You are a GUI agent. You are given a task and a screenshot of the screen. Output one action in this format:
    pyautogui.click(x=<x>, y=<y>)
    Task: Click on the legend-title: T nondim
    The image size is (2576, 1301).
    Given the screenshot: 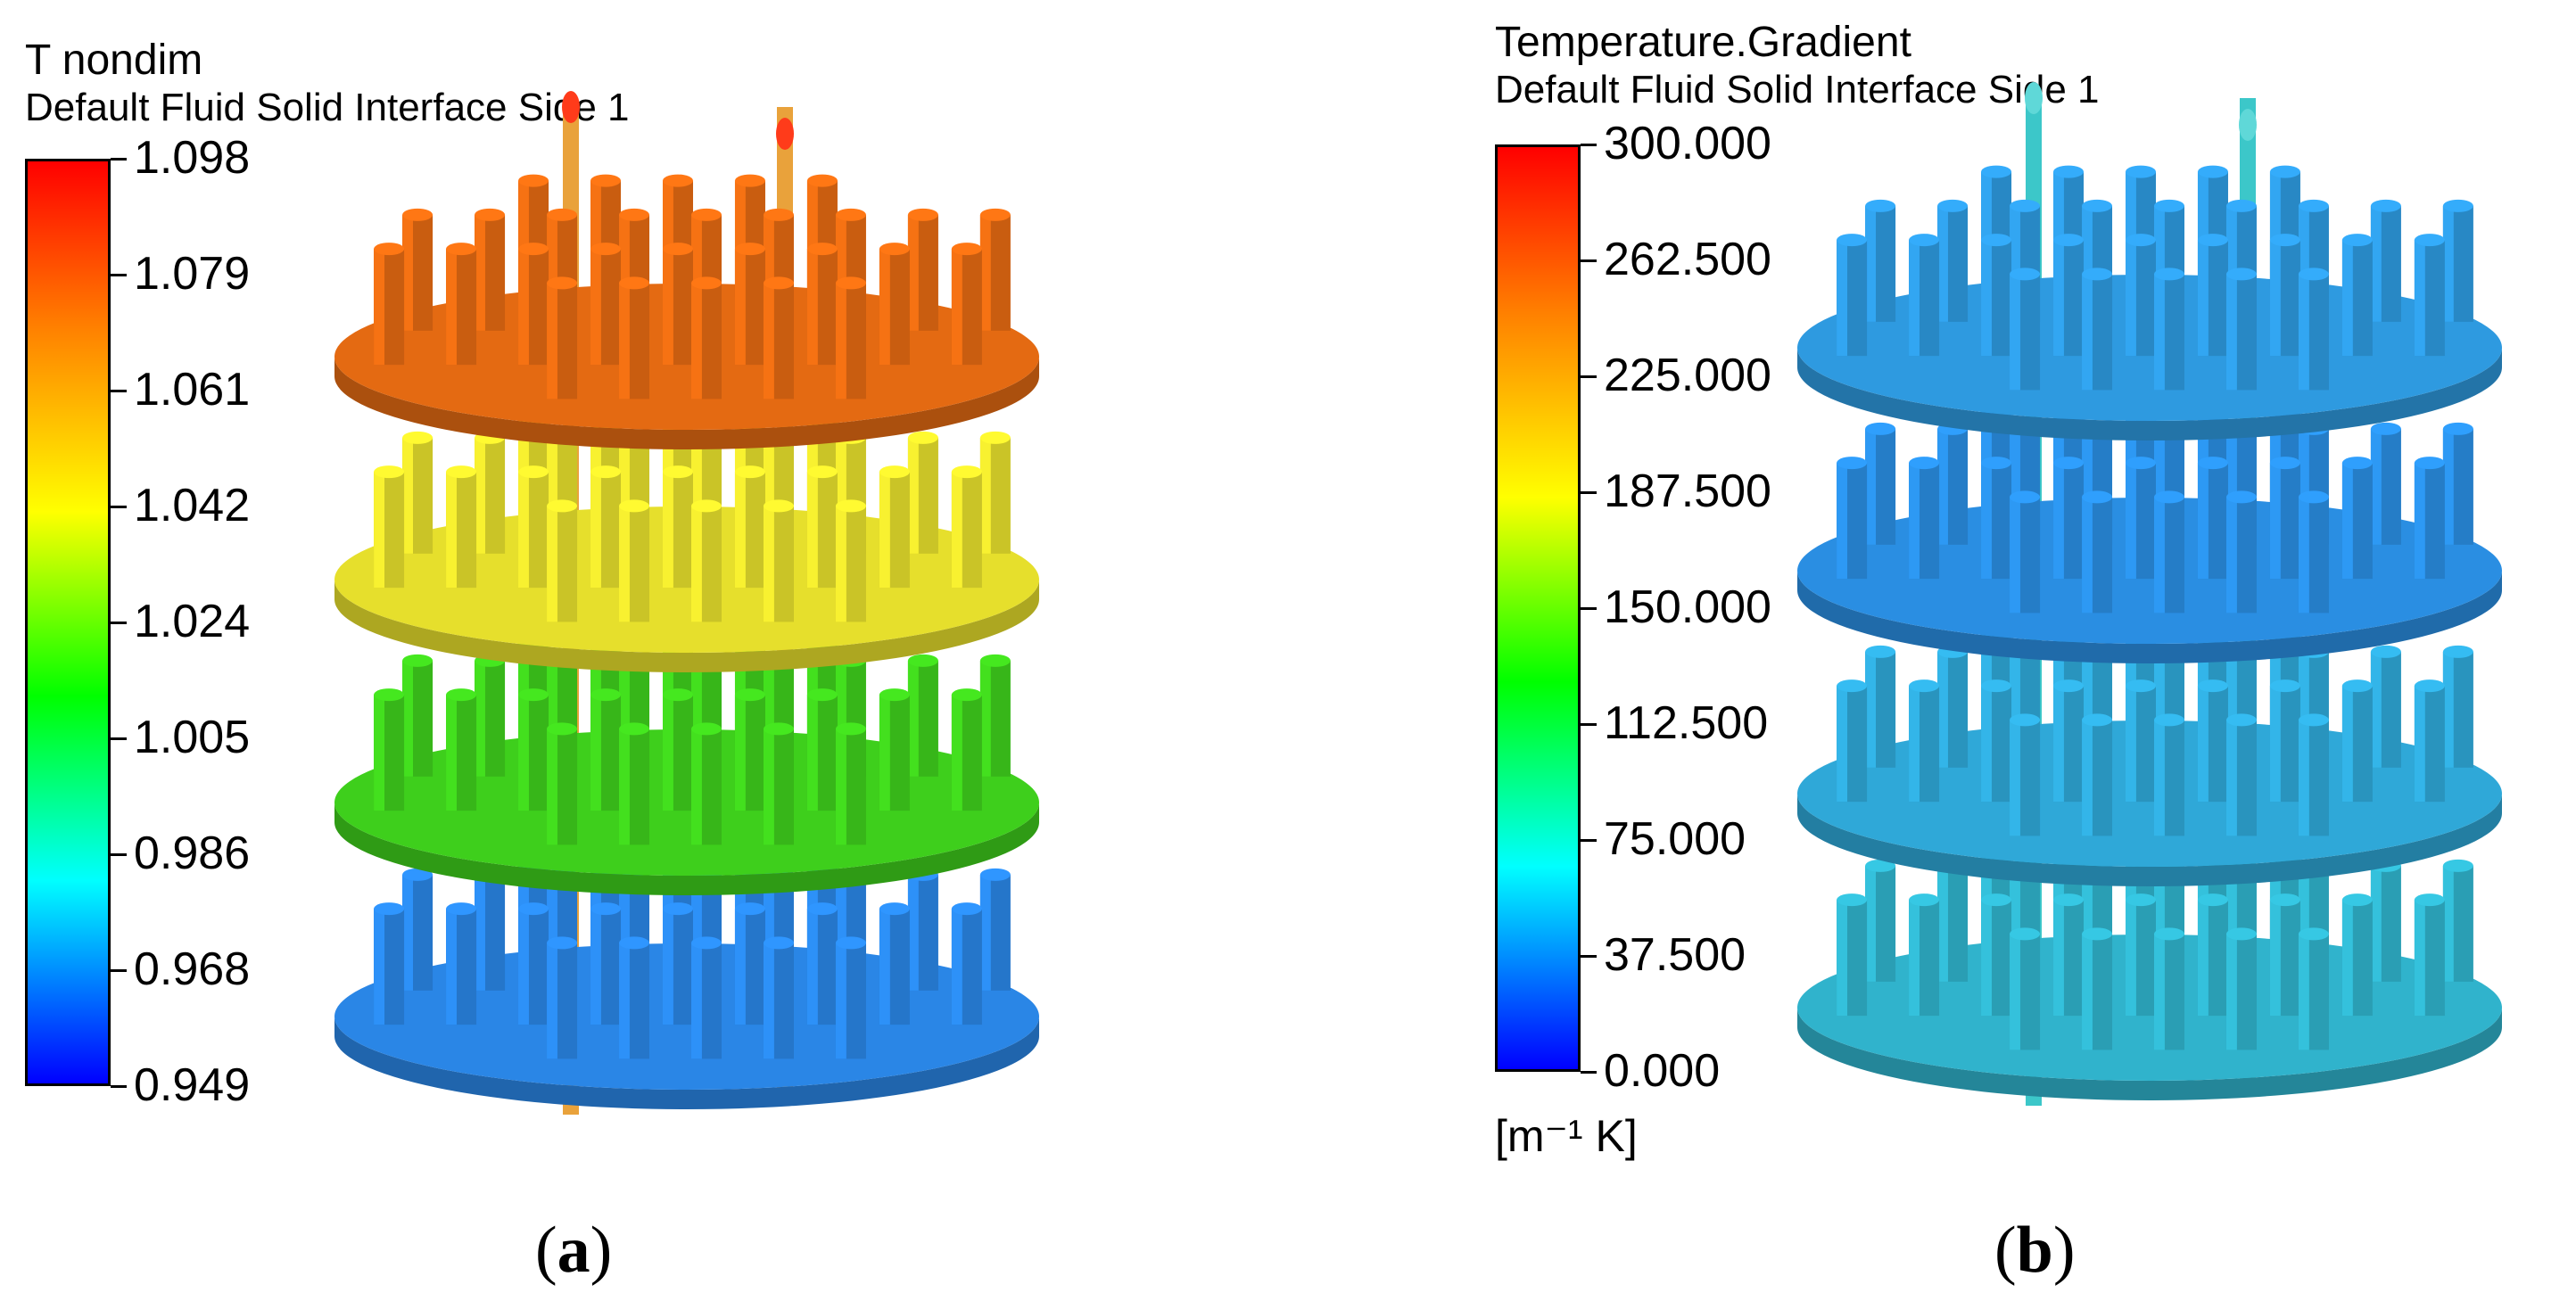 What is the action you would take?
    pyautogui.click(x=114, y=61)
    